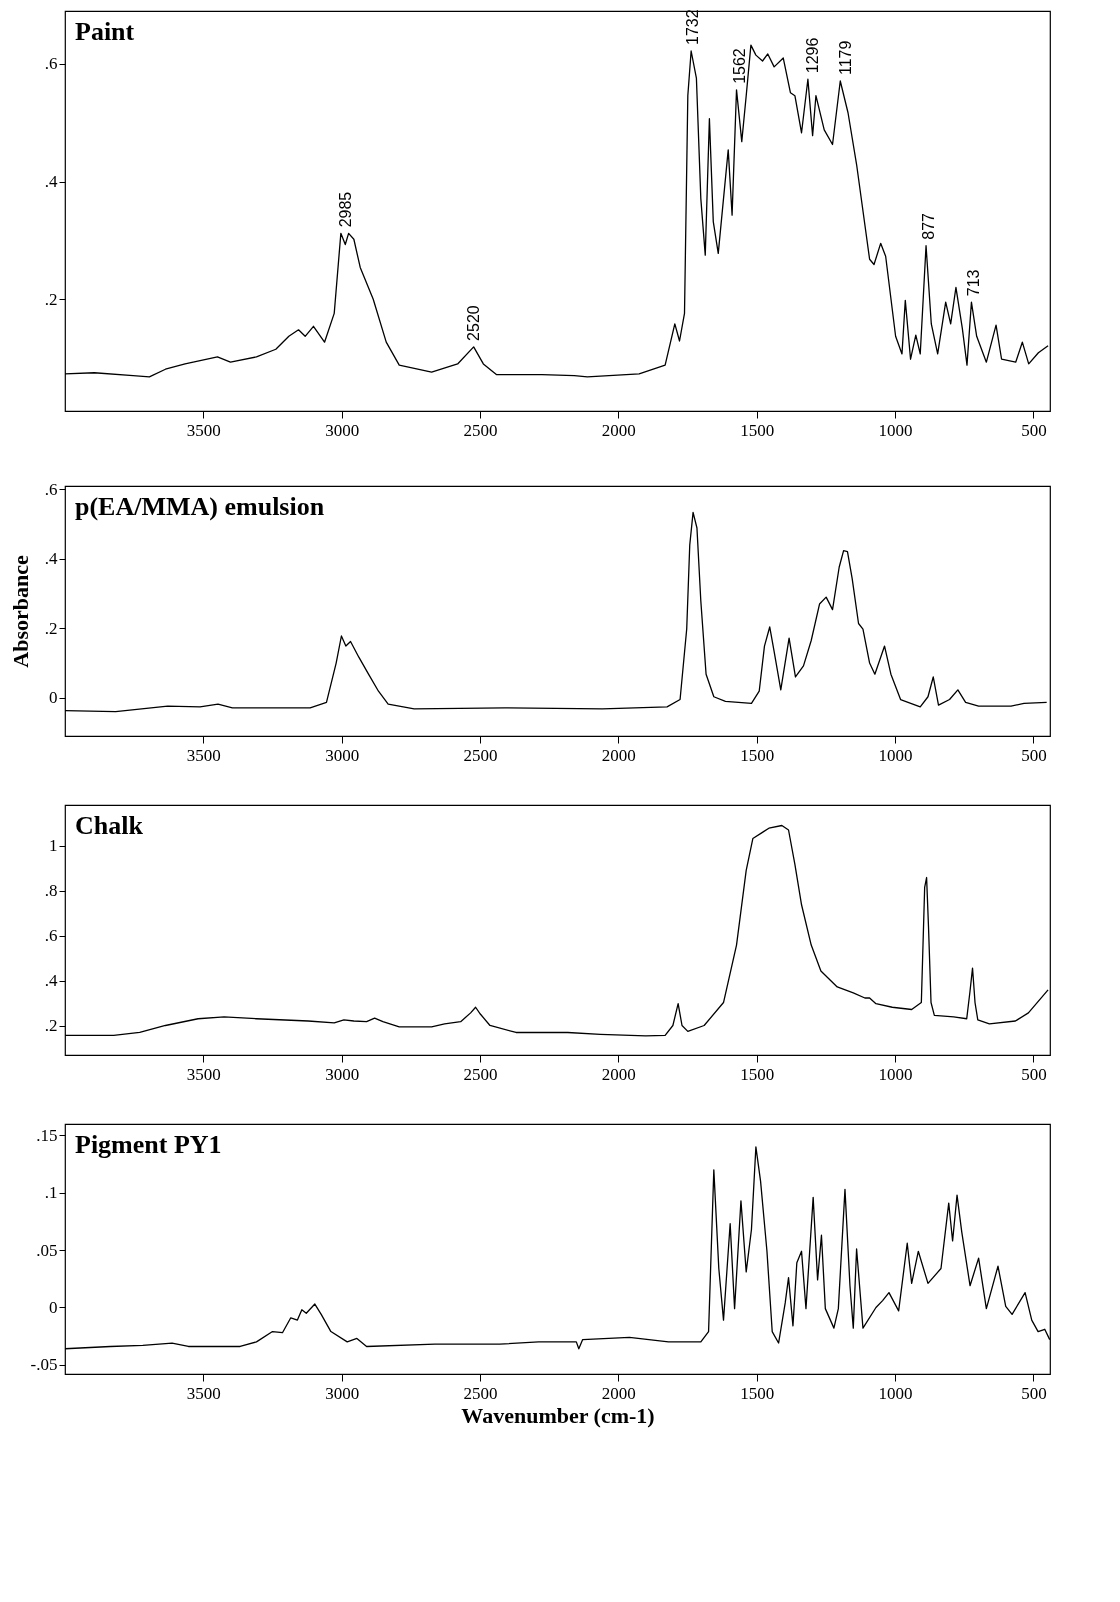 The height and width of the screenshot is (1602, 1120). What do you see at coordinates (813, 55) in the screenshot?
I see `annotation: 1296` at bounding box center [813, 55].